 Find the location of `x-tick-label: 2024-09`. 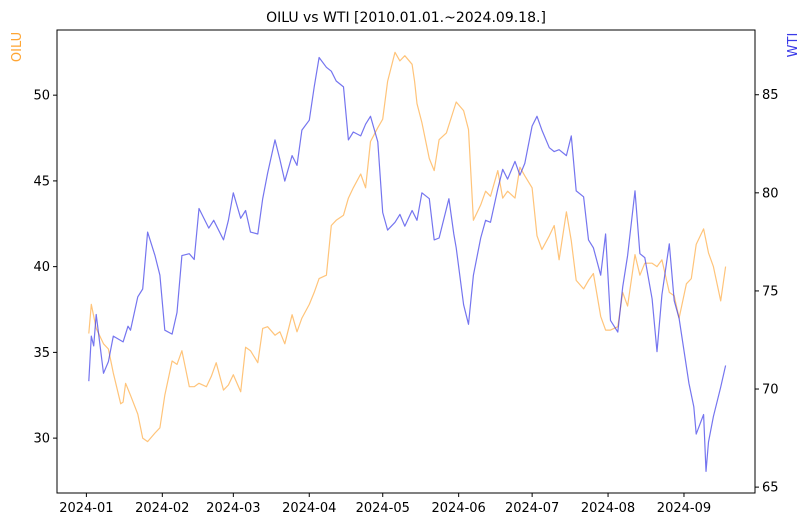

x-tick-label: 2024-09 is located at coordinates (684, 508).